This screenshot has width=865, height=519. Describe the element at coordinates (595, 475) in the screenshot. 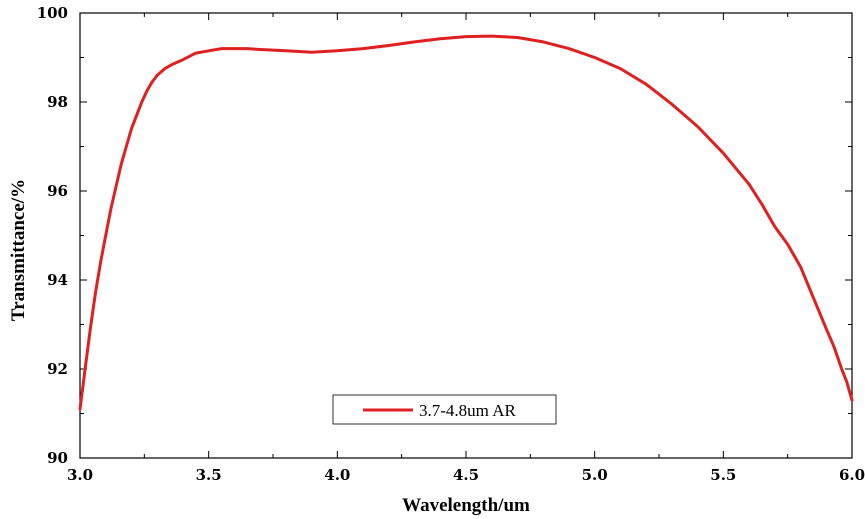

I see `x-tick-label: 5.0` at that location.